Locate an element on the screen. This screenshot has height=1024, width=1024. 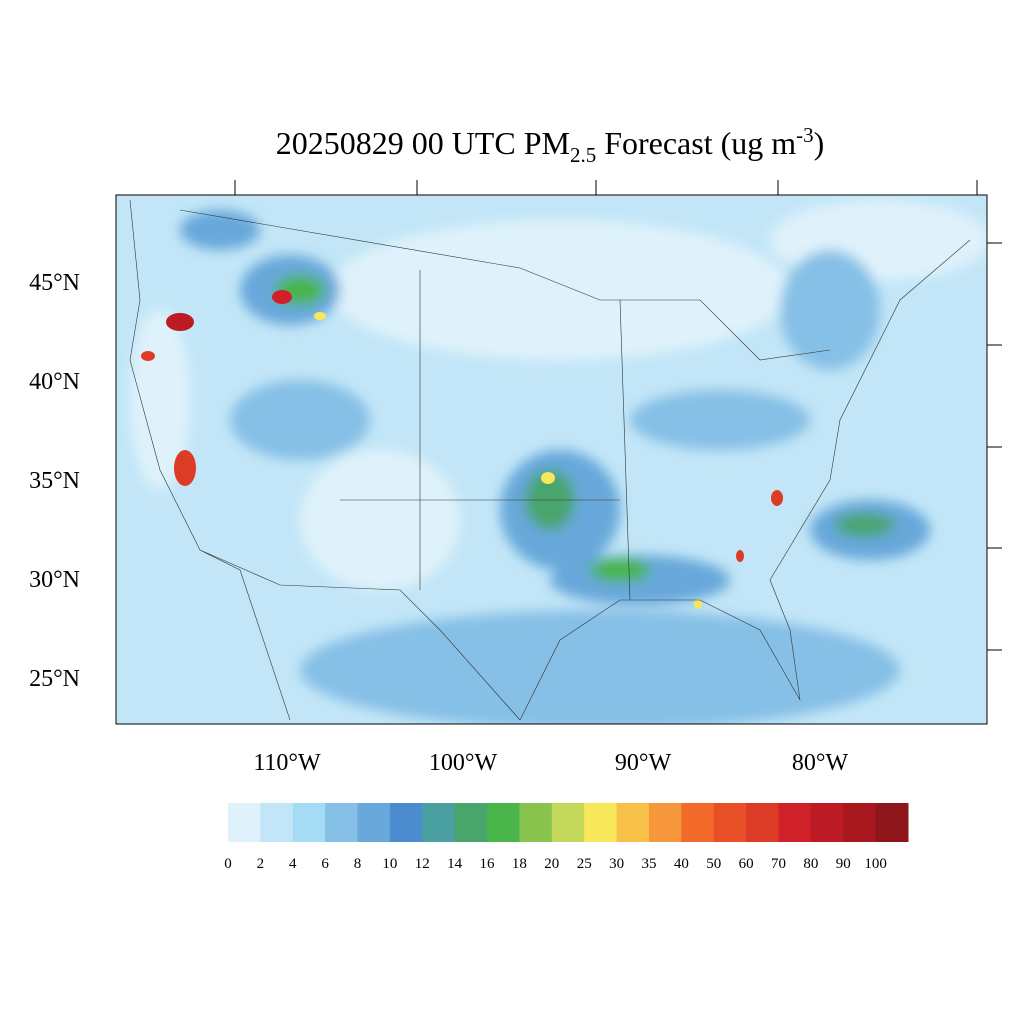
lat-label: 25°N is located at coordinates (54, 679).